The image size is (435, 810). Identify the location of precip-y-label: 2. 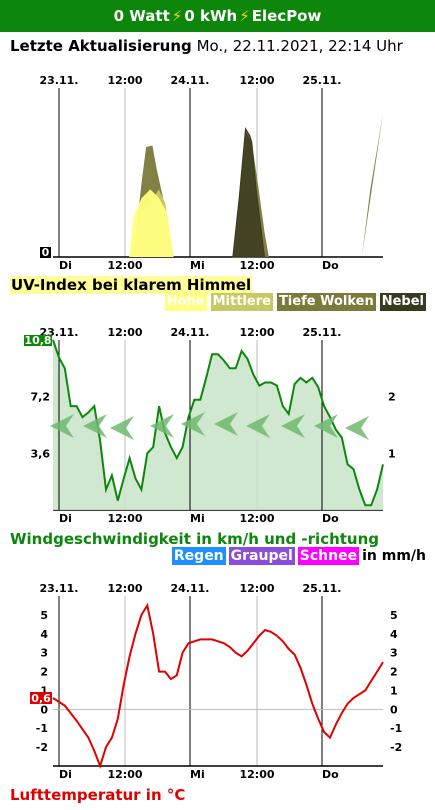
(392, 397).